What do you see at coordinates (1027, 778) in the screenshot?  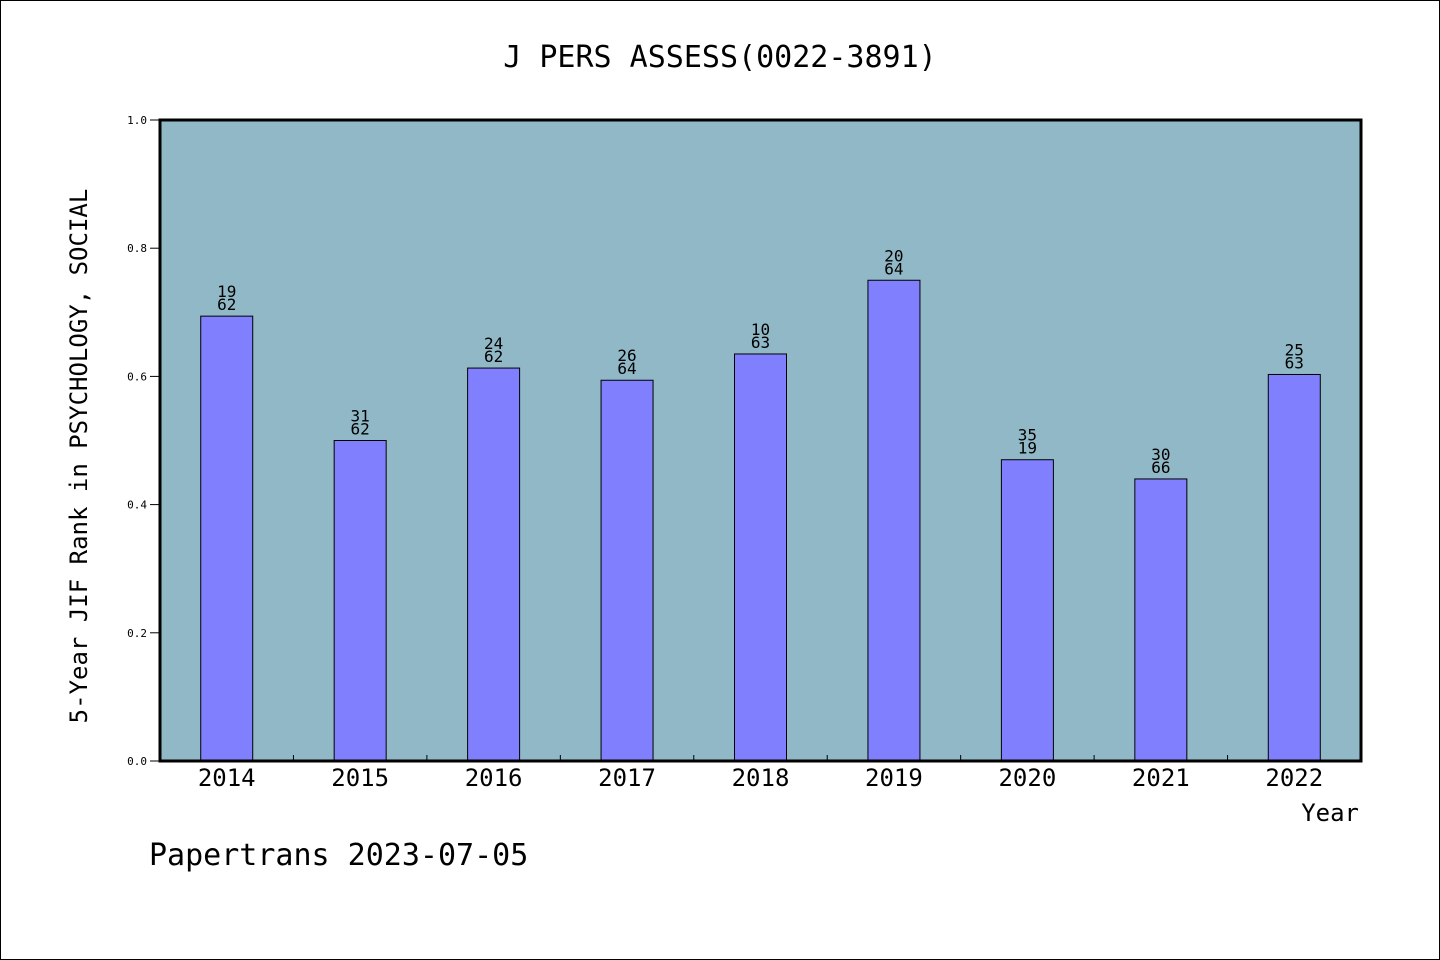 I see `x-tick-label: 2020` at bounding box center [1027, 778].